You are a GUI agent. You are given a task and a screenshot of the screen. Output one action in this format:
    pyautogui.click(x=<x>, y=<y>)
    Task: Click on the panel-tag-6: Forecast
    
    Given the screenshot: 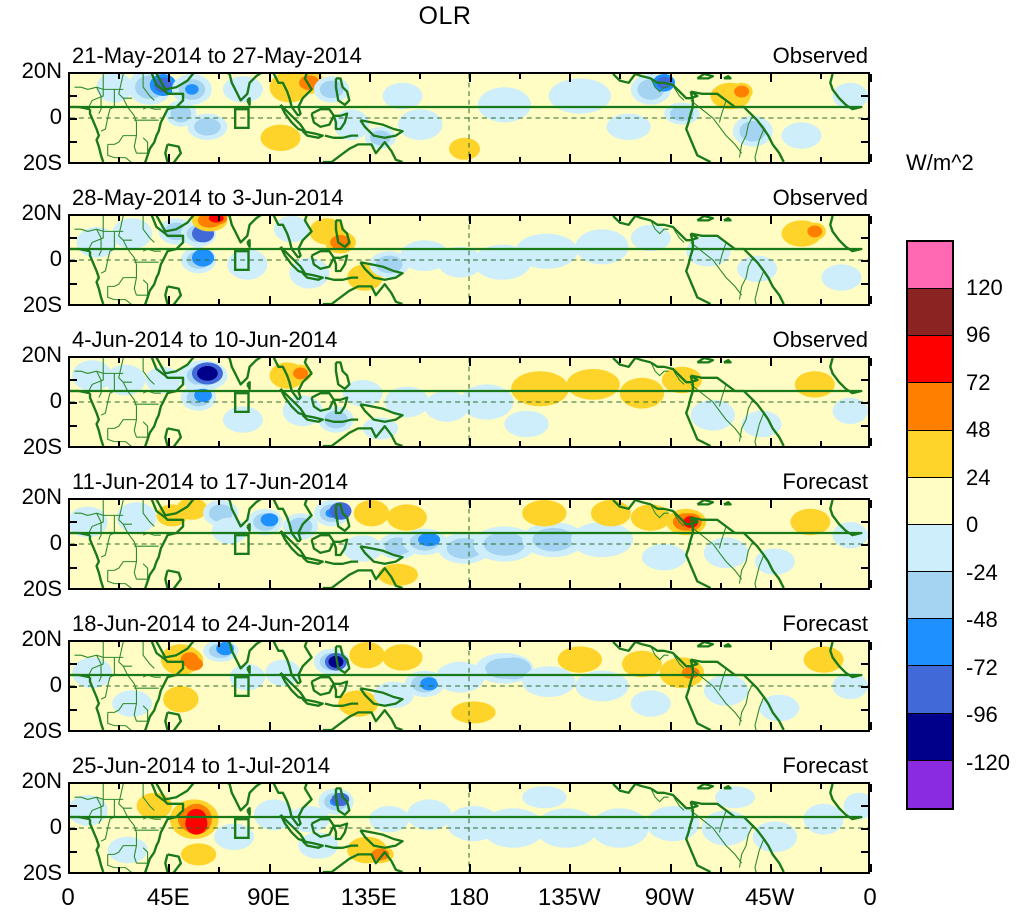 What is the action you would take?
    pyautogui.click(x=825, y=765)
    